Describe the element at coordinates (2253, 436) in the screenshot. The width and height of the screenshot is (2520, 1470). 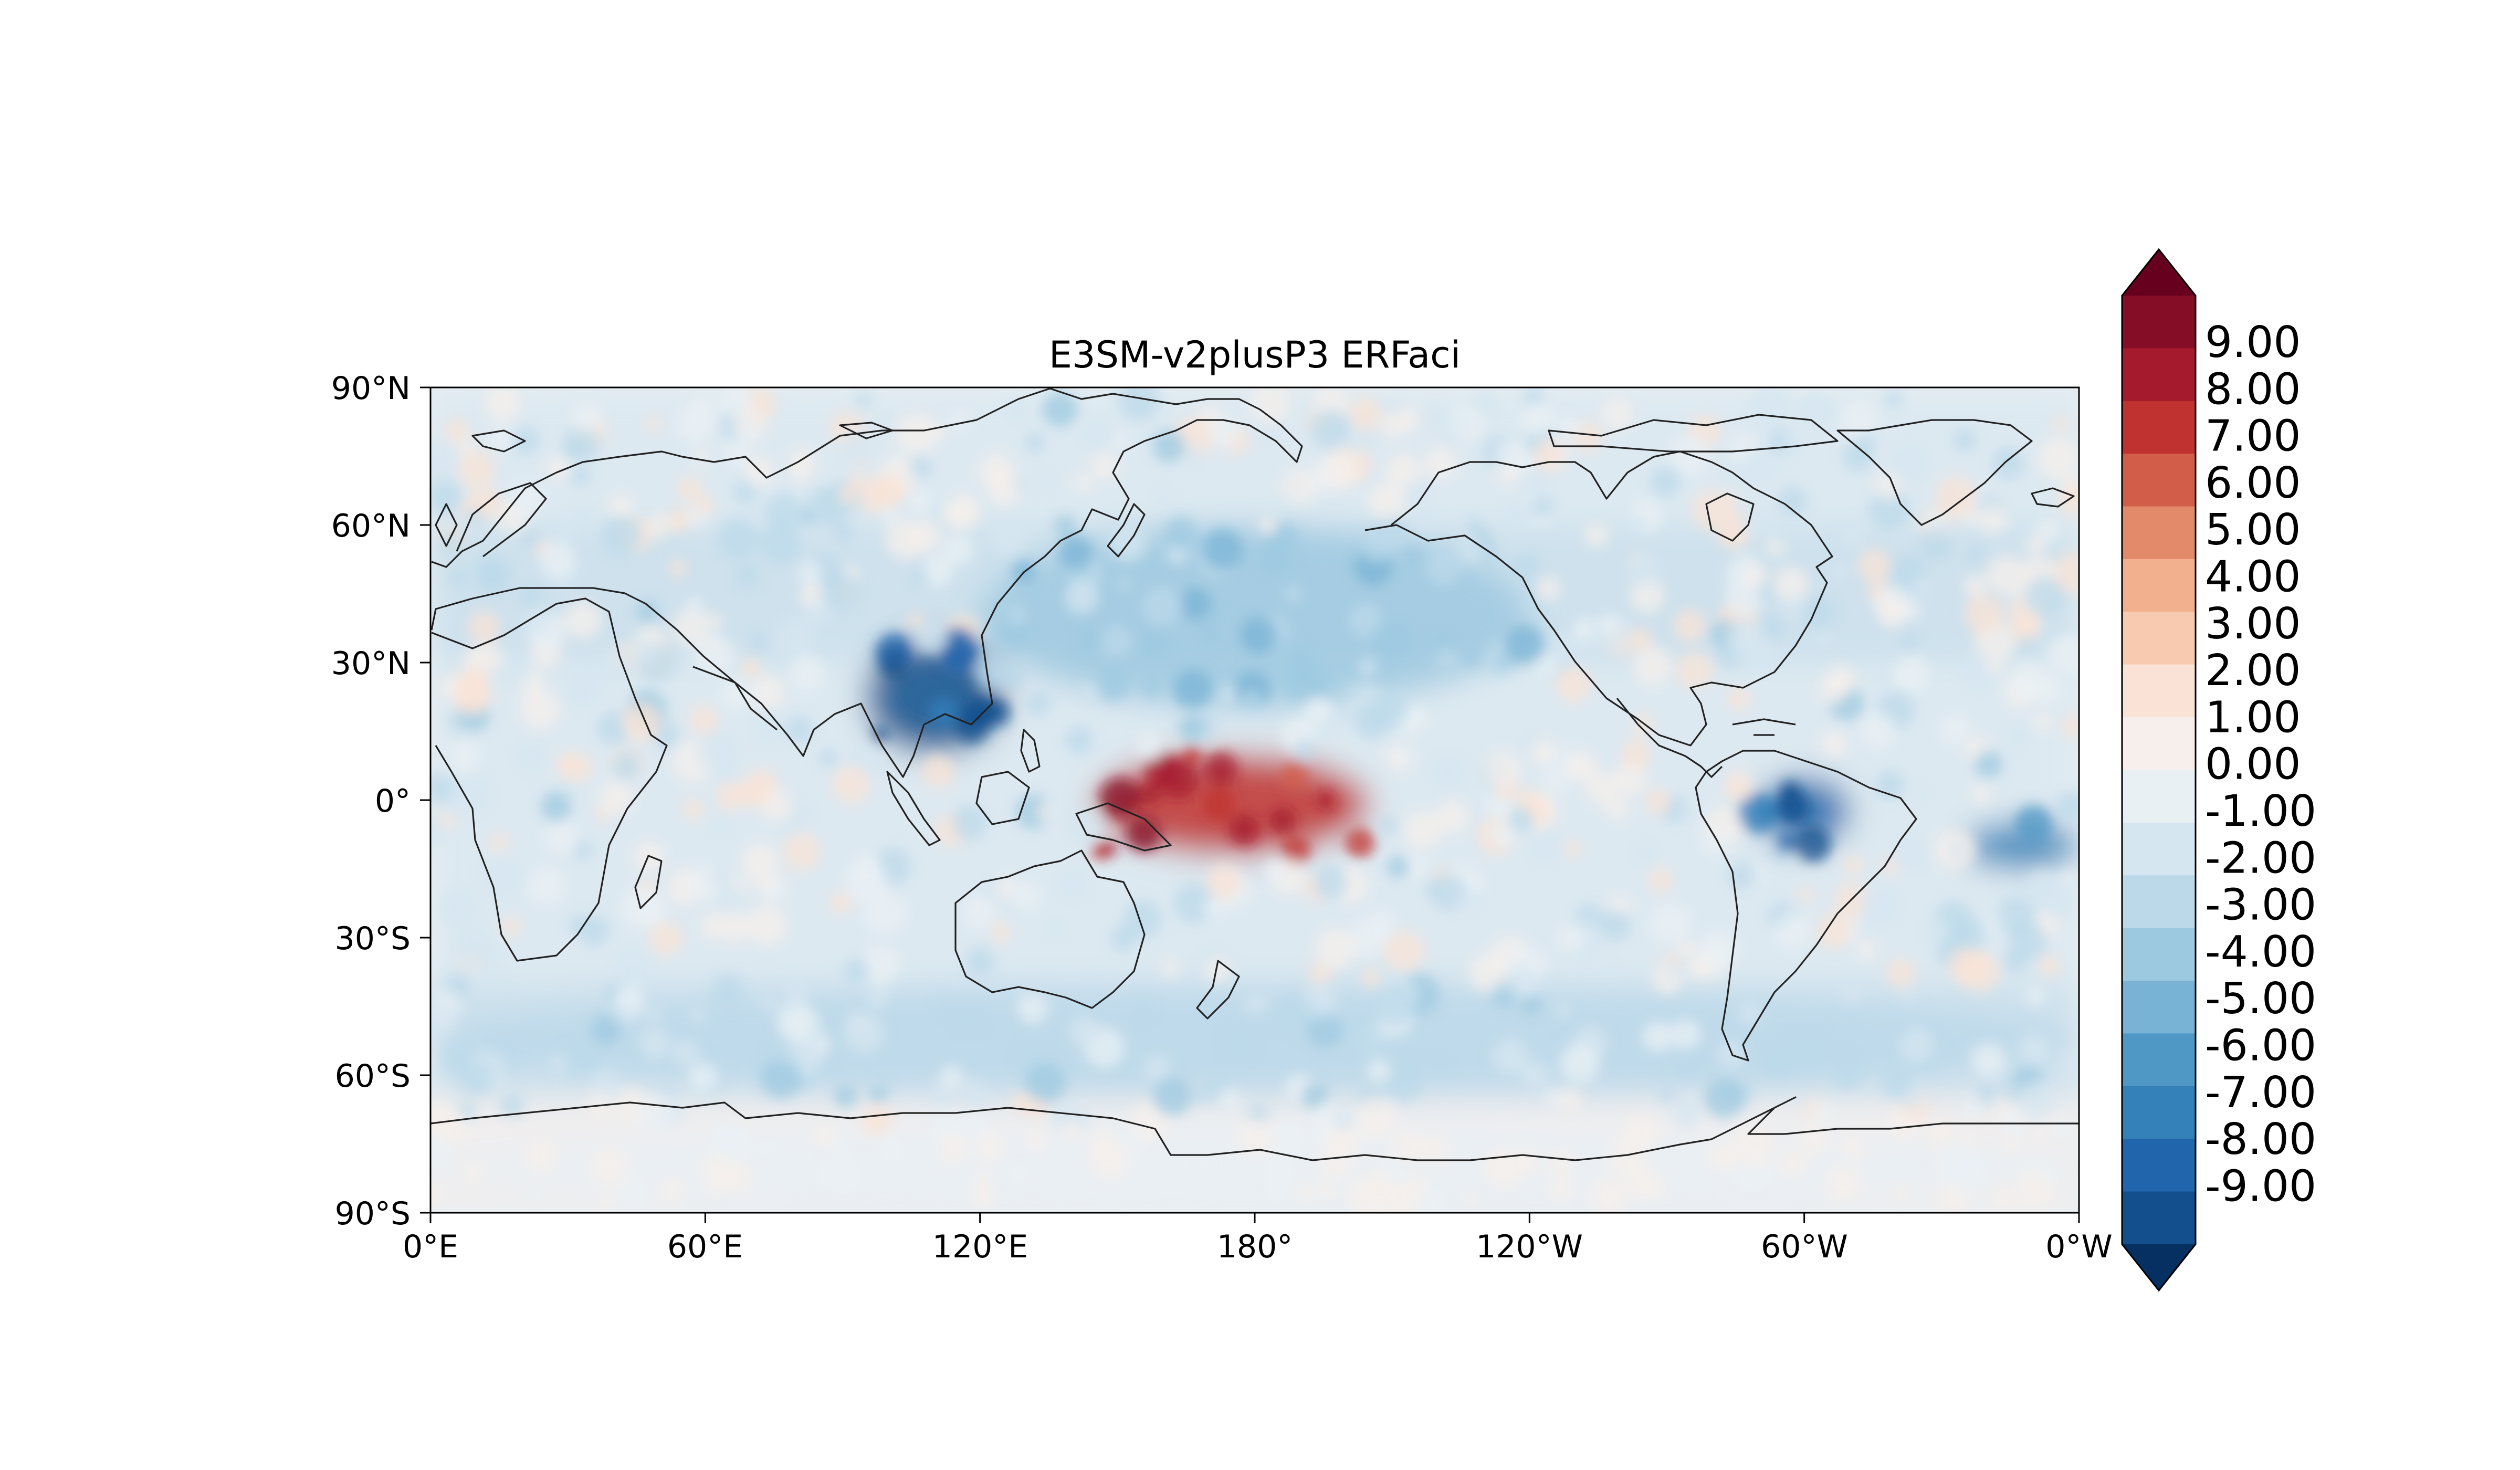
I see `colorbar-label: 7.00` at that location.